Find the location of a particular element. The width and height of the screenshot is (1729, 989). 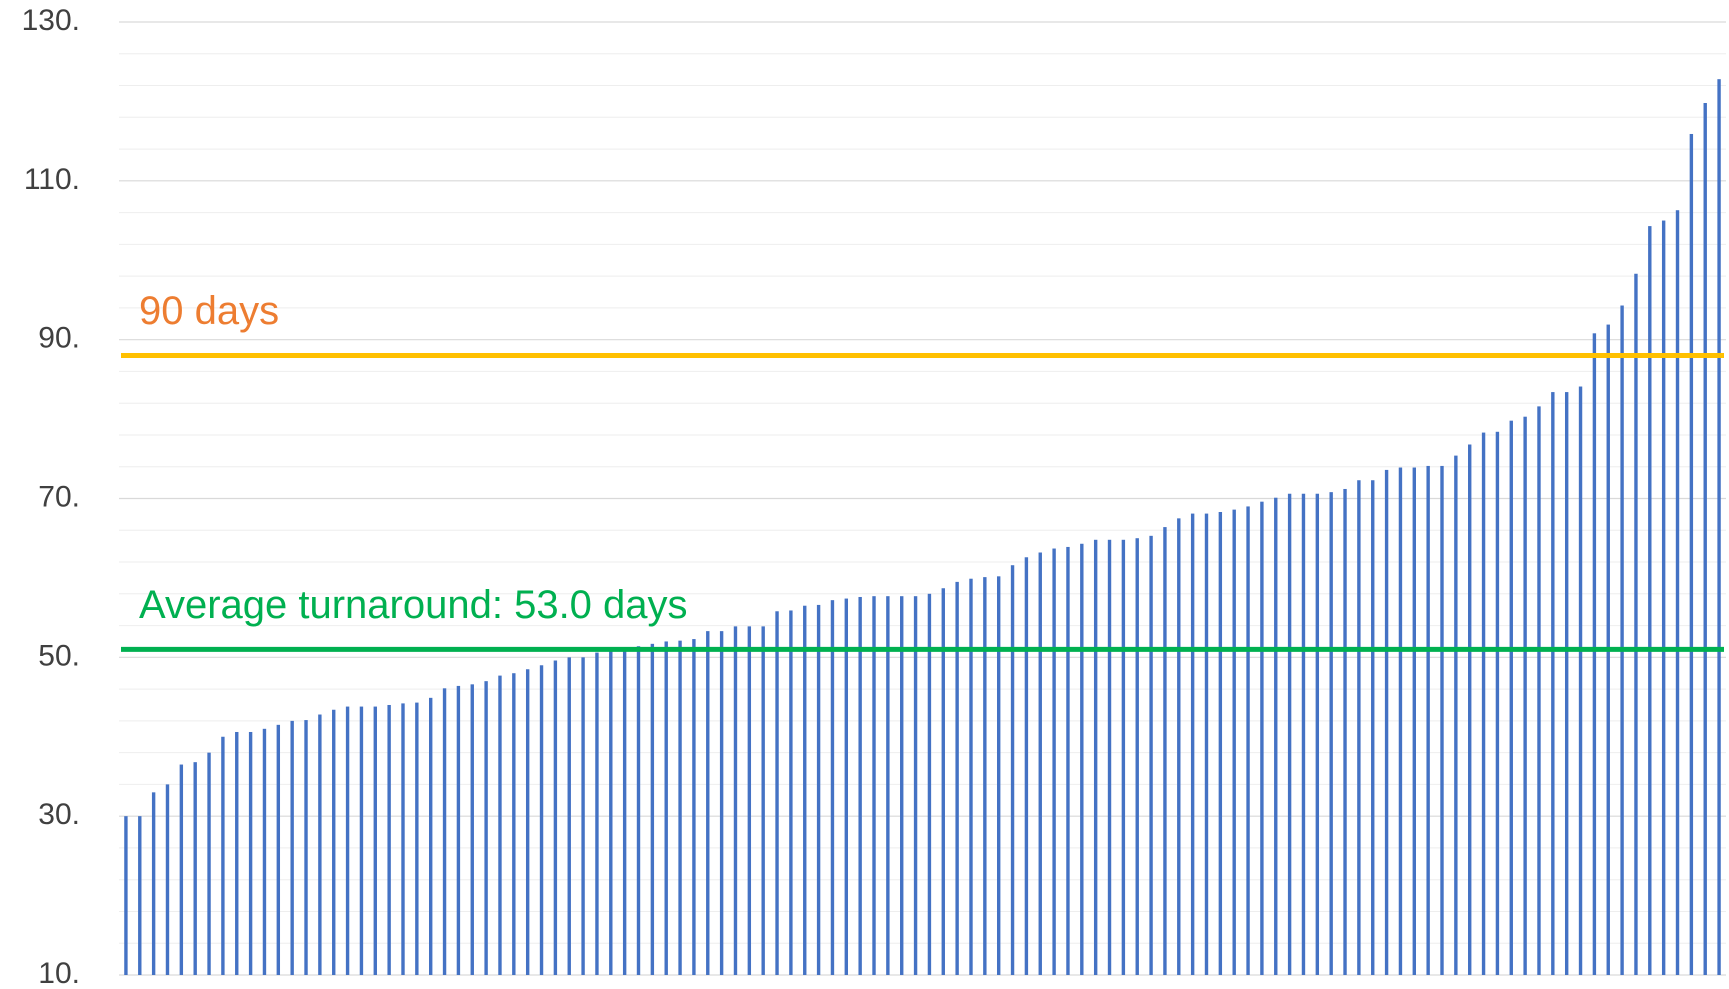

y-tick-label: 70. is located at coordinates (59, 496).